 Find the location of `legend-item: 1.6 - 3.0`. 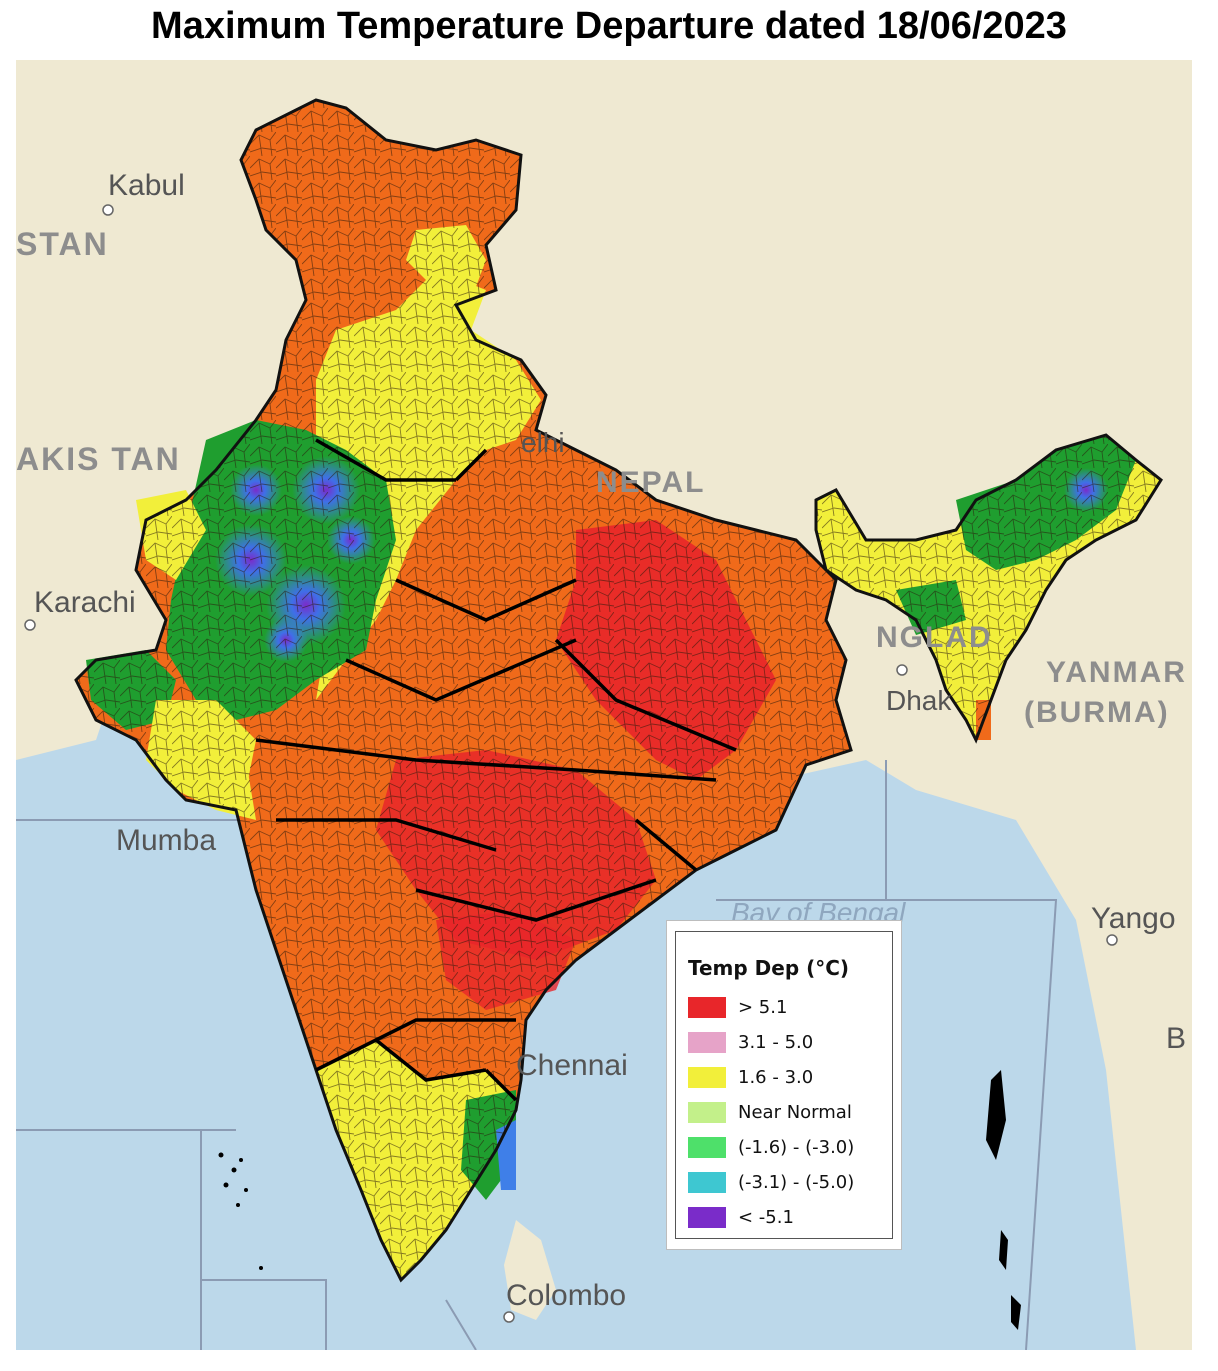

legend-item: 1.6 - 3.0 is located at coordinates (790, 1077).